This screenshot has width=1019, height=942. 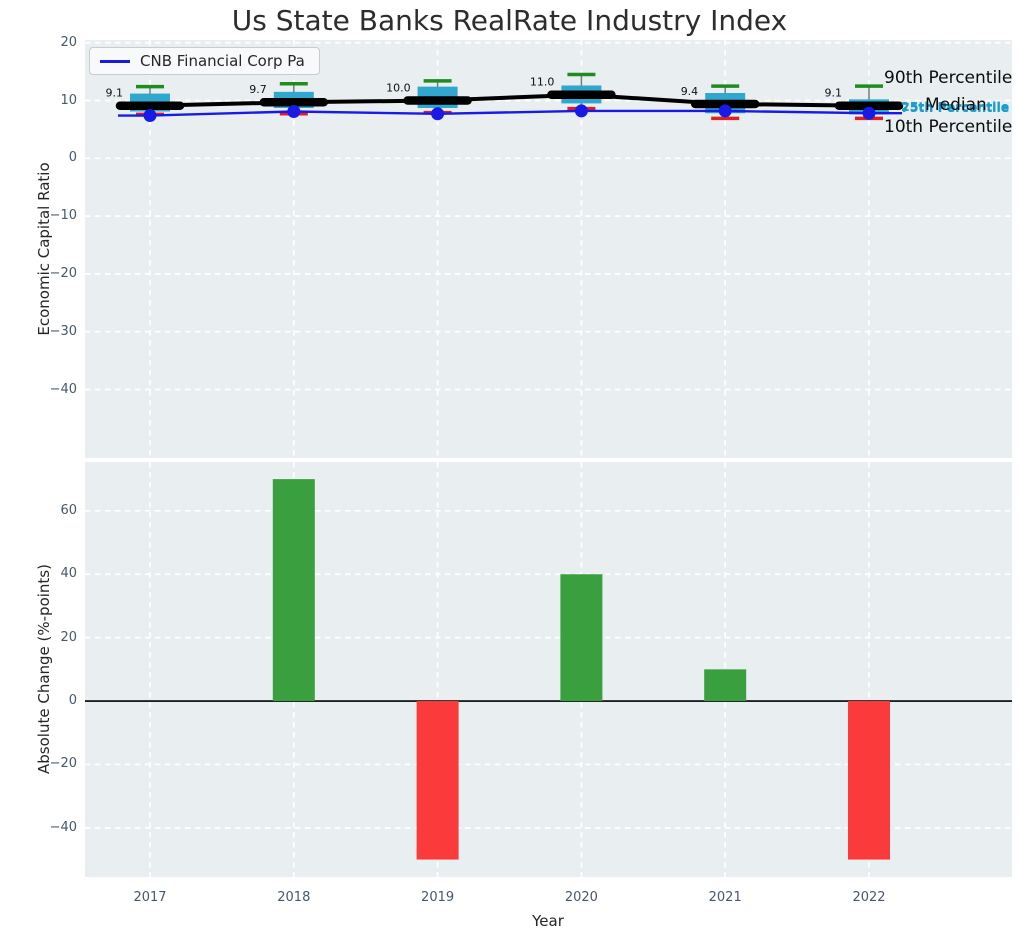 I want to click on annotation-25th-percentile: 25th Percentile, so click(x=955, y=106).